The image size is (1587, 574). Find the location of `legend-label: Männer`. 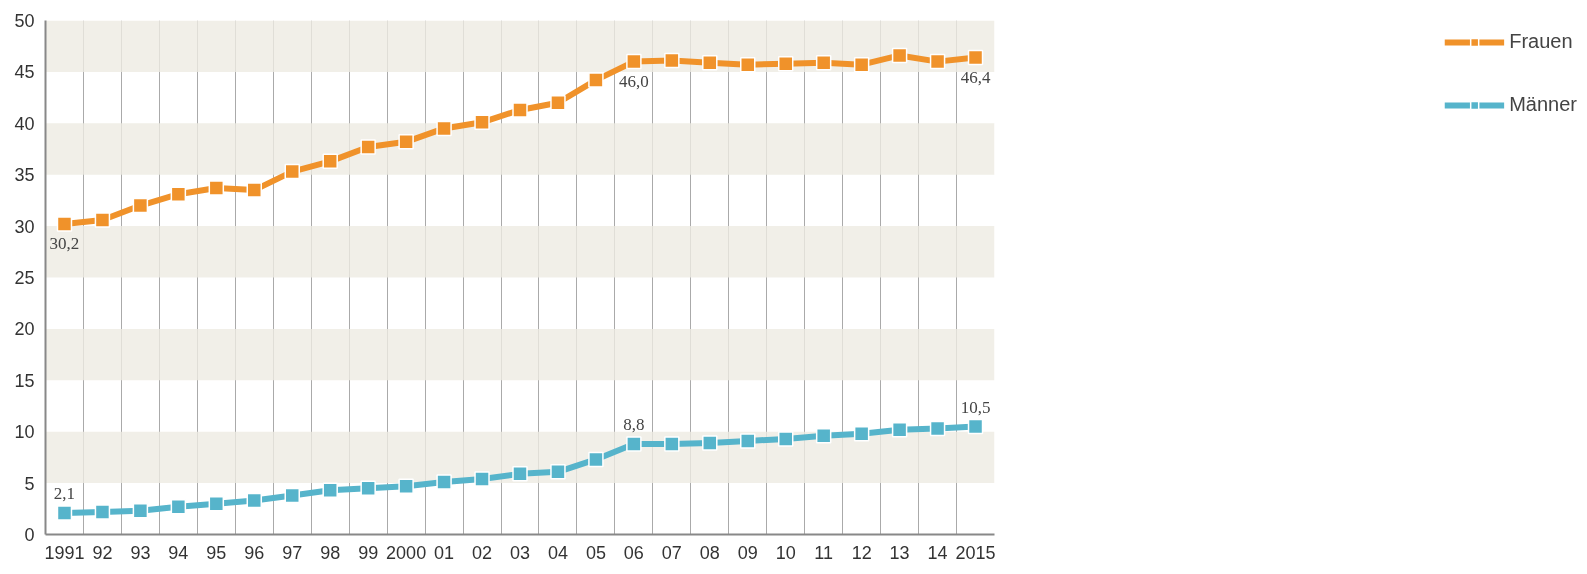

legend-label: Männer is located at coordinates (1543, 104).